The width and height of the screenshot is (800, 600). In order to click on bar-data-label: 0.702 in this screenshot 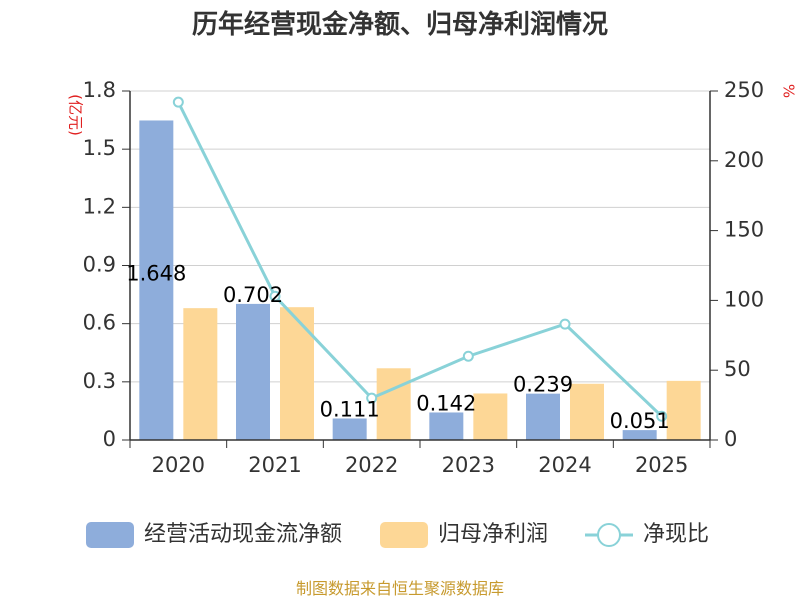, I will do `click(253, 295)`.